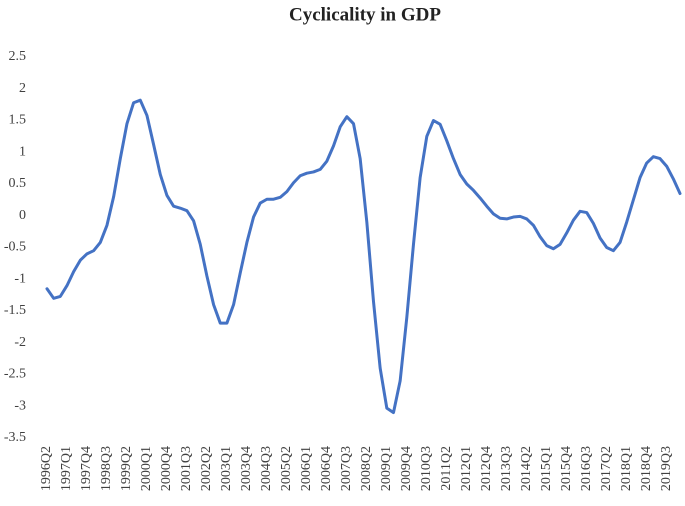 This screenshot has width=685, height=506. I want to click on y-tick-label: 0.5, so click(18, 183).